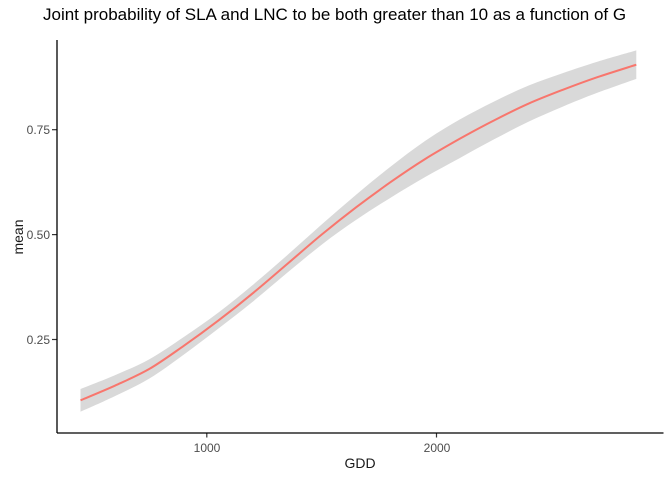 This screenshot has width=672, height=480. Describe the element at coordinates (38, 340) in the screenshot. I see `y-tick-label: 0.25` at that location.